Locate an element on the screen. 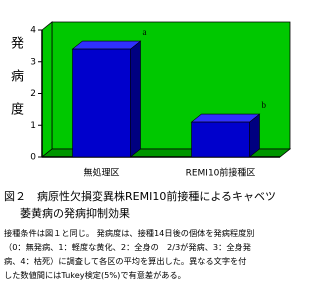 This screenshot has width=320, height=299. caption-note: した数値間にはTukey検定(5%)で有意差がある。 is located at coordinates (95, 275).